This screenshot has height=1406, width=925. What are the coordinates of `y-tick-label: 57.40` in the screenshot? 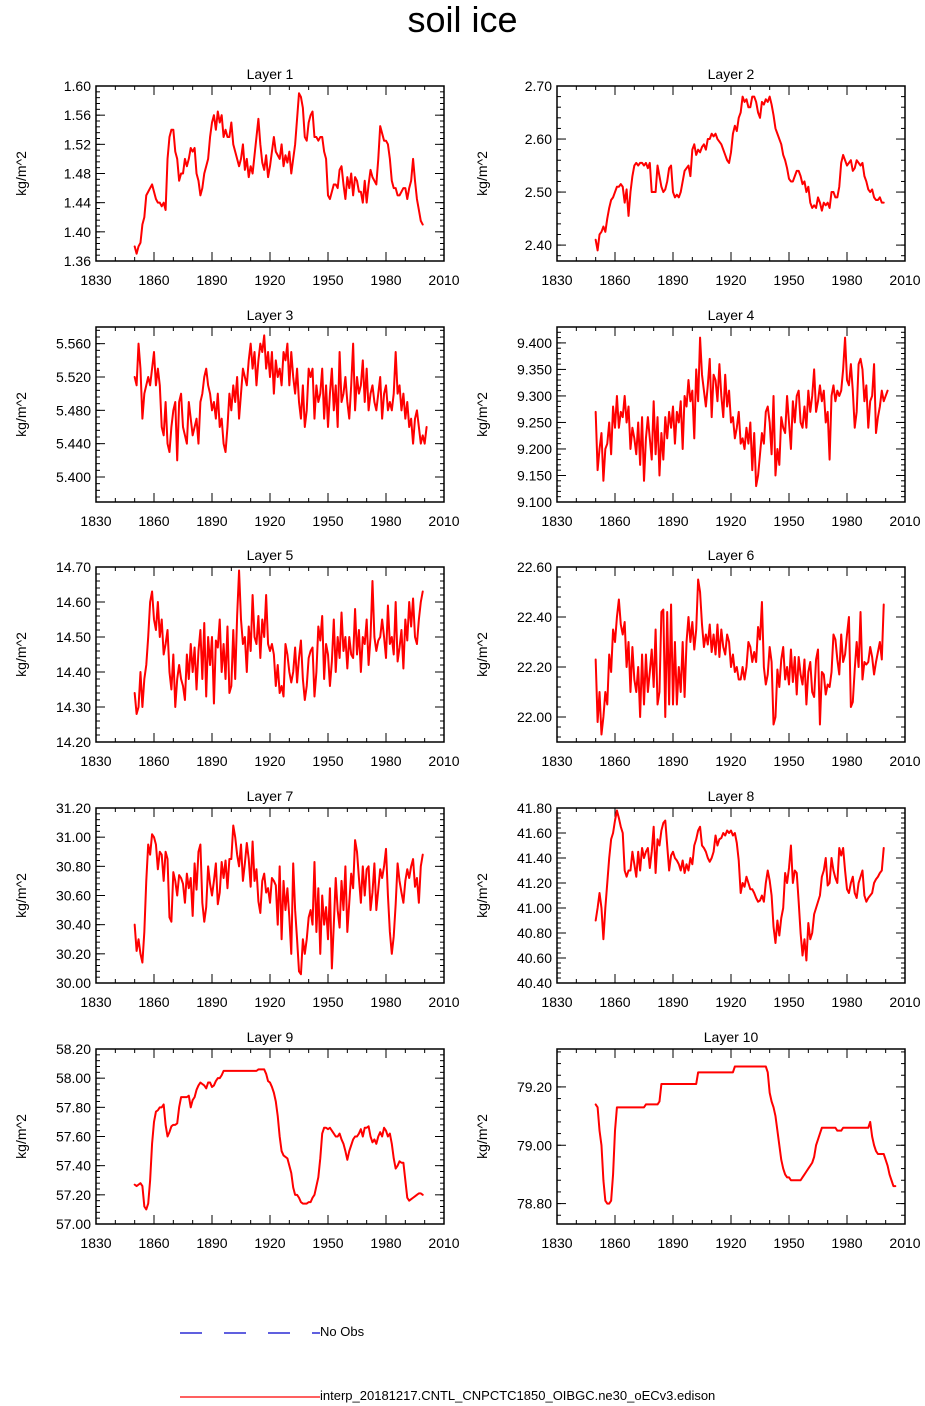 It's located at (73, 1166).